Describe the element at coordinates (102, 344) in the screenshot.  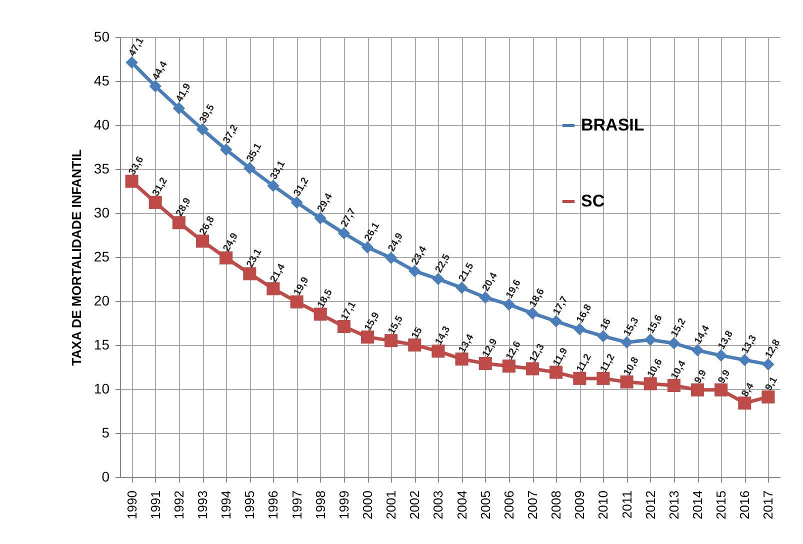
I see `y-tick-label: 15` at that location.